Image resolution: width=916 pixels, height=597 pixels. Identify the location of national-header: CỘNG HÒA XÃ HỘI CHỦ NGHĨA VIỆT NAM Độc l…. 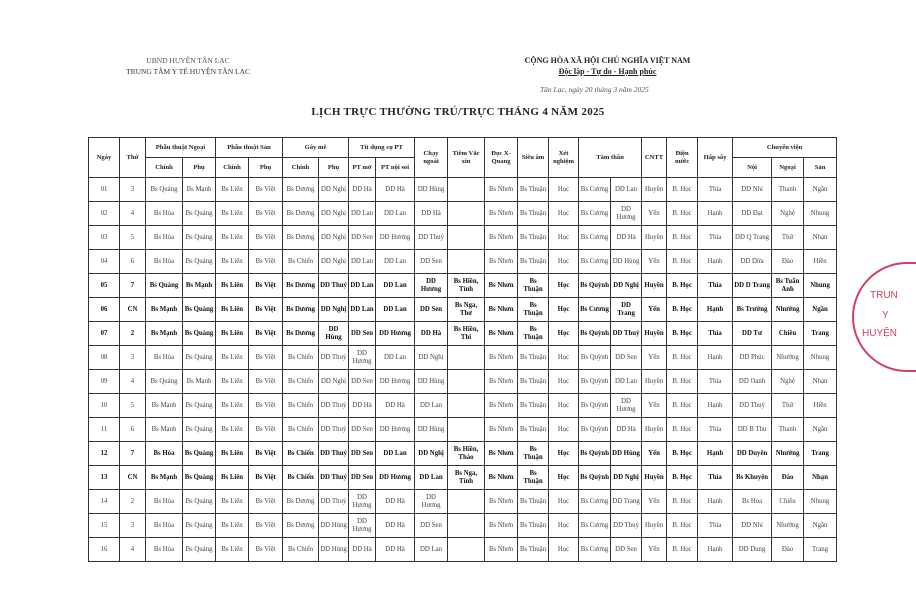
(607, 66).